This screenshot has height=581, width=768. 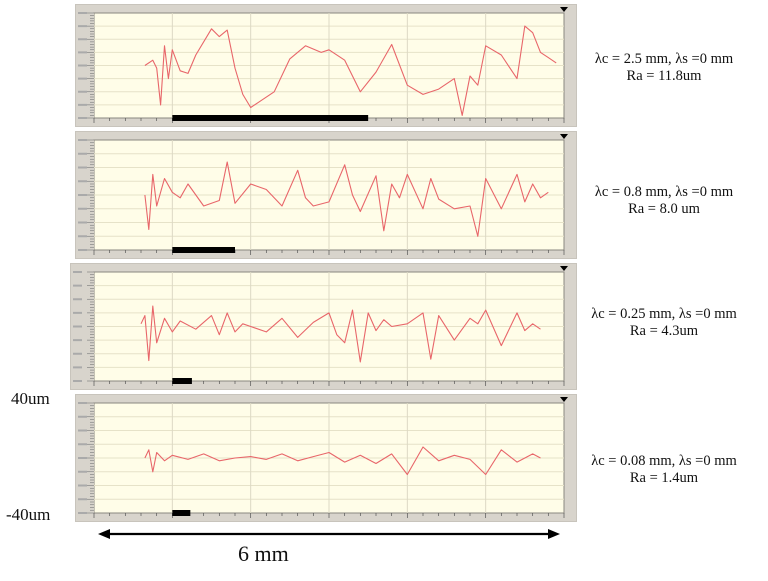 What do you see at coordinates (664, 59) in the screenshot?
I see `panel-1-cutoff: λc = 2.5 mm, λs =0 mm` at bounding box center [664, 59].